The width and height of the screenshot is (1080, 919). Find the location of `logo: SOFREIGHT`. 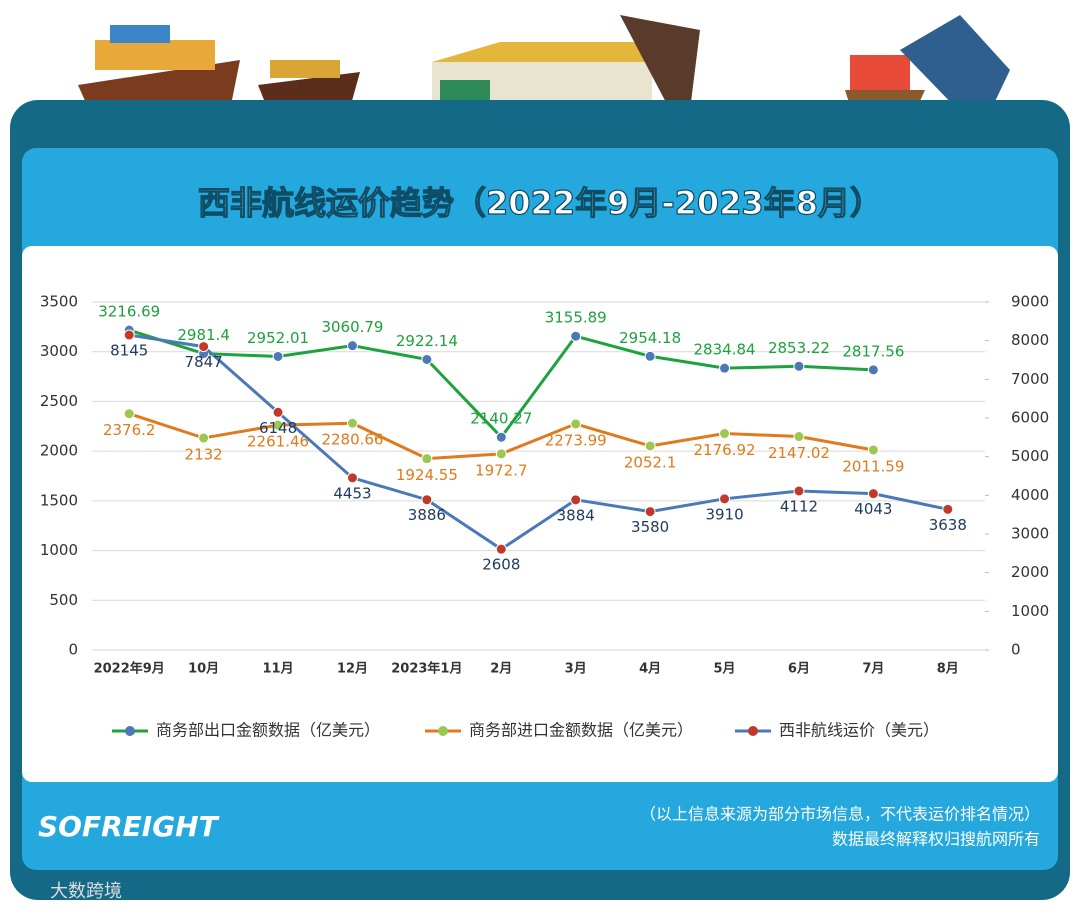

logo: SOFREIGHT is located at coordinates (129, 826).